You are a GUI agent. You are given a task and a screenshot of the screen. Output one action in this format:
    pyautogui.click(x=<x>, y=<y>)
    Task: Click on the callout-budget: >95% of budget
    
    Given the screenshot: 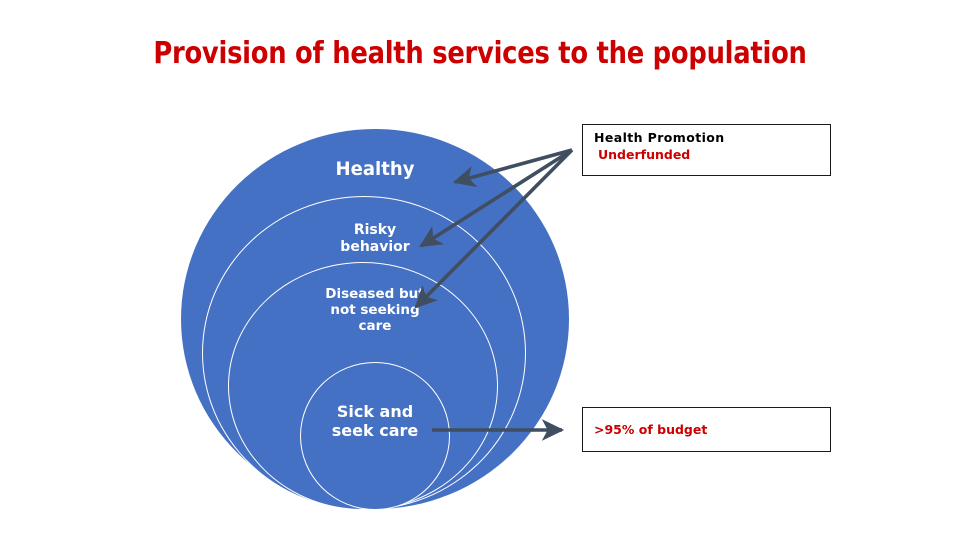 What is the action you would take?
    pyautogui.click(x=706, y=429)
    